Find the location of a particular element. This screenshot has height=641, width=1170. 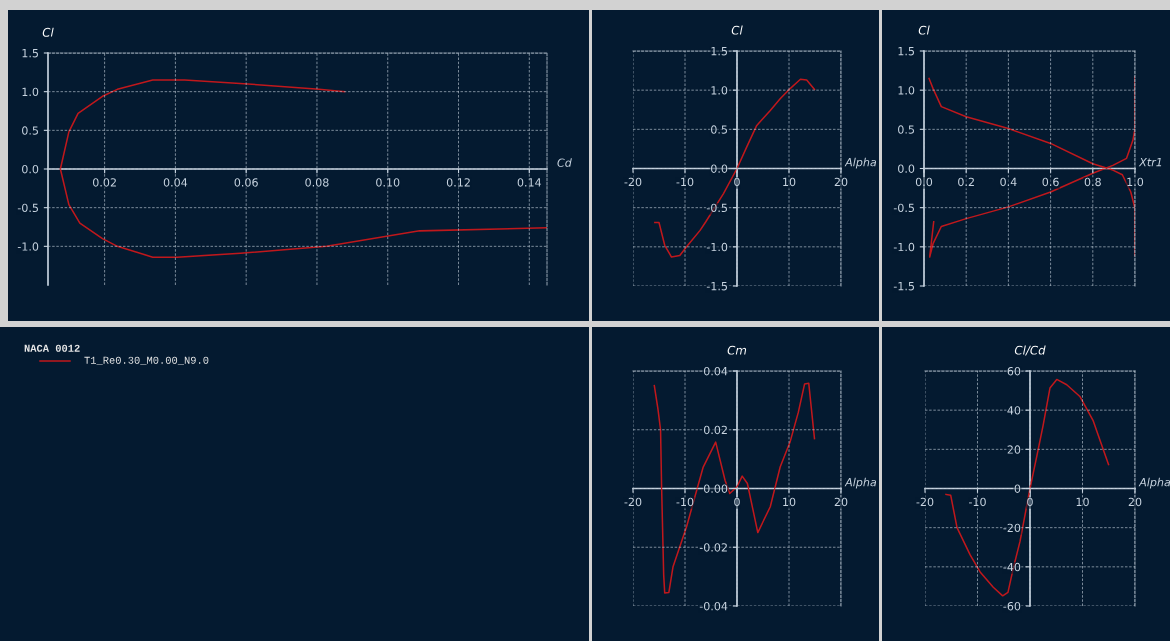

y-tick-label: 60 is located at coordinates (1014, 371).